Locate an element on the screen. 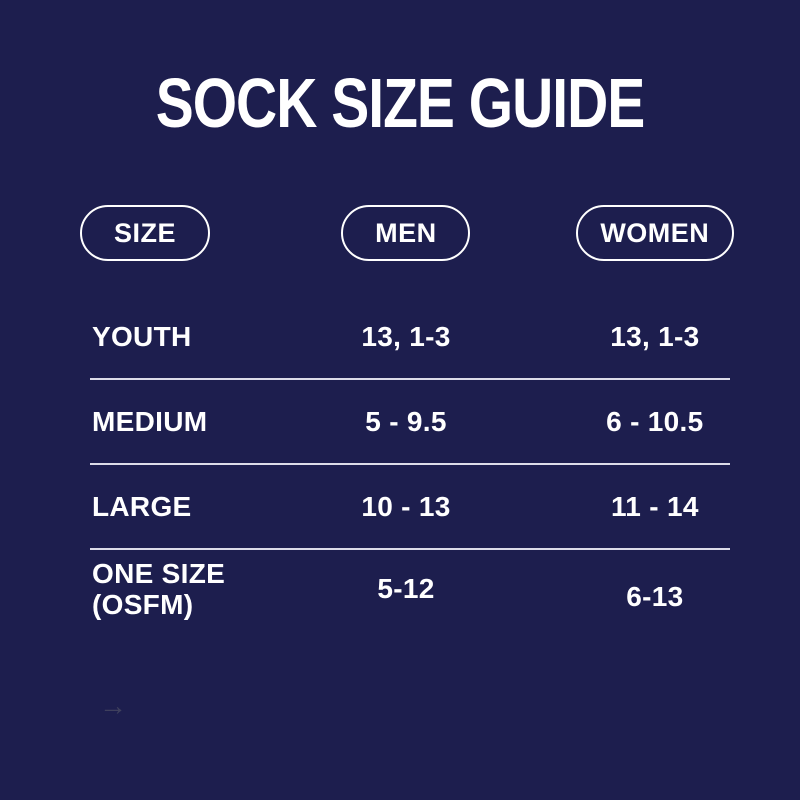 The image size is (800, 800). page-title: SOCK SIZE GUIDE is located at coordinates (400, 103).